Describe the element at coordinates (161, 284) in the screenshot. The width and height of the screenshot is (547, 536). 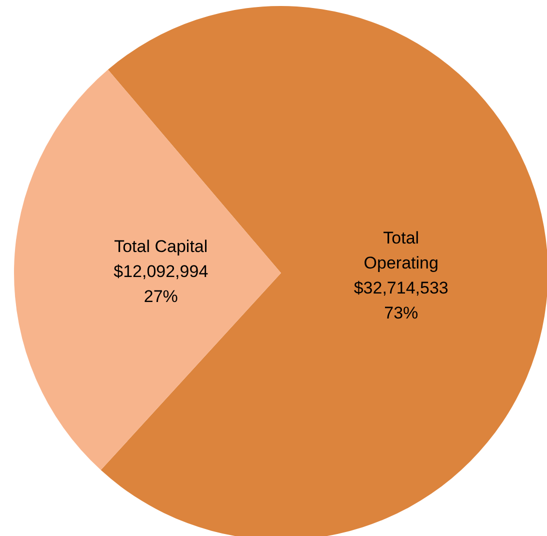
I see `data-label: $12,092,994 27%` at that location.